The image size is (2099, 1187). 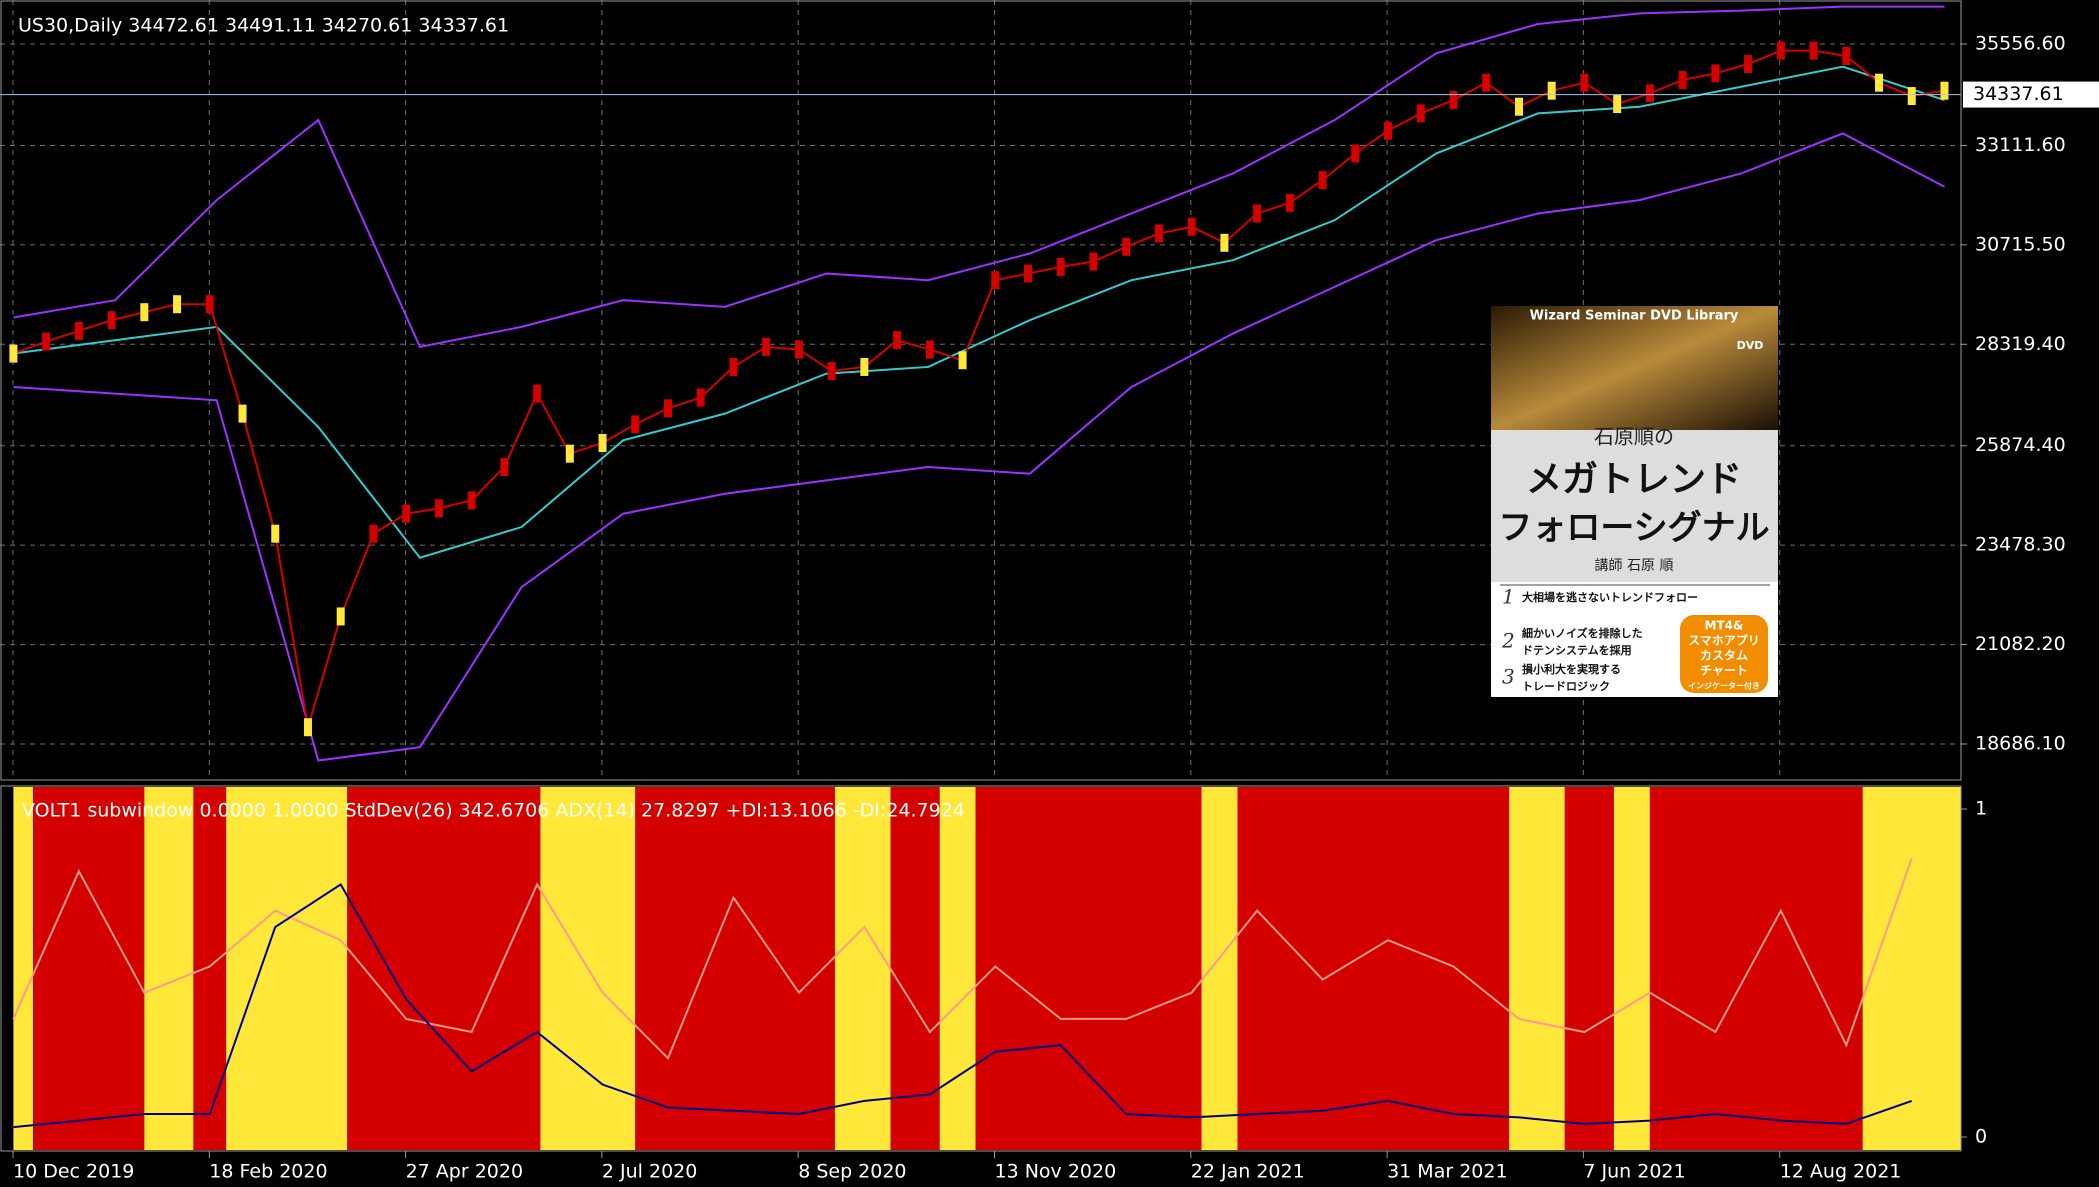 What do you see at coordinates (1508, 597) in the screenshot?
I see `ad-point-number: 1` at bounding box center [1508, 597].